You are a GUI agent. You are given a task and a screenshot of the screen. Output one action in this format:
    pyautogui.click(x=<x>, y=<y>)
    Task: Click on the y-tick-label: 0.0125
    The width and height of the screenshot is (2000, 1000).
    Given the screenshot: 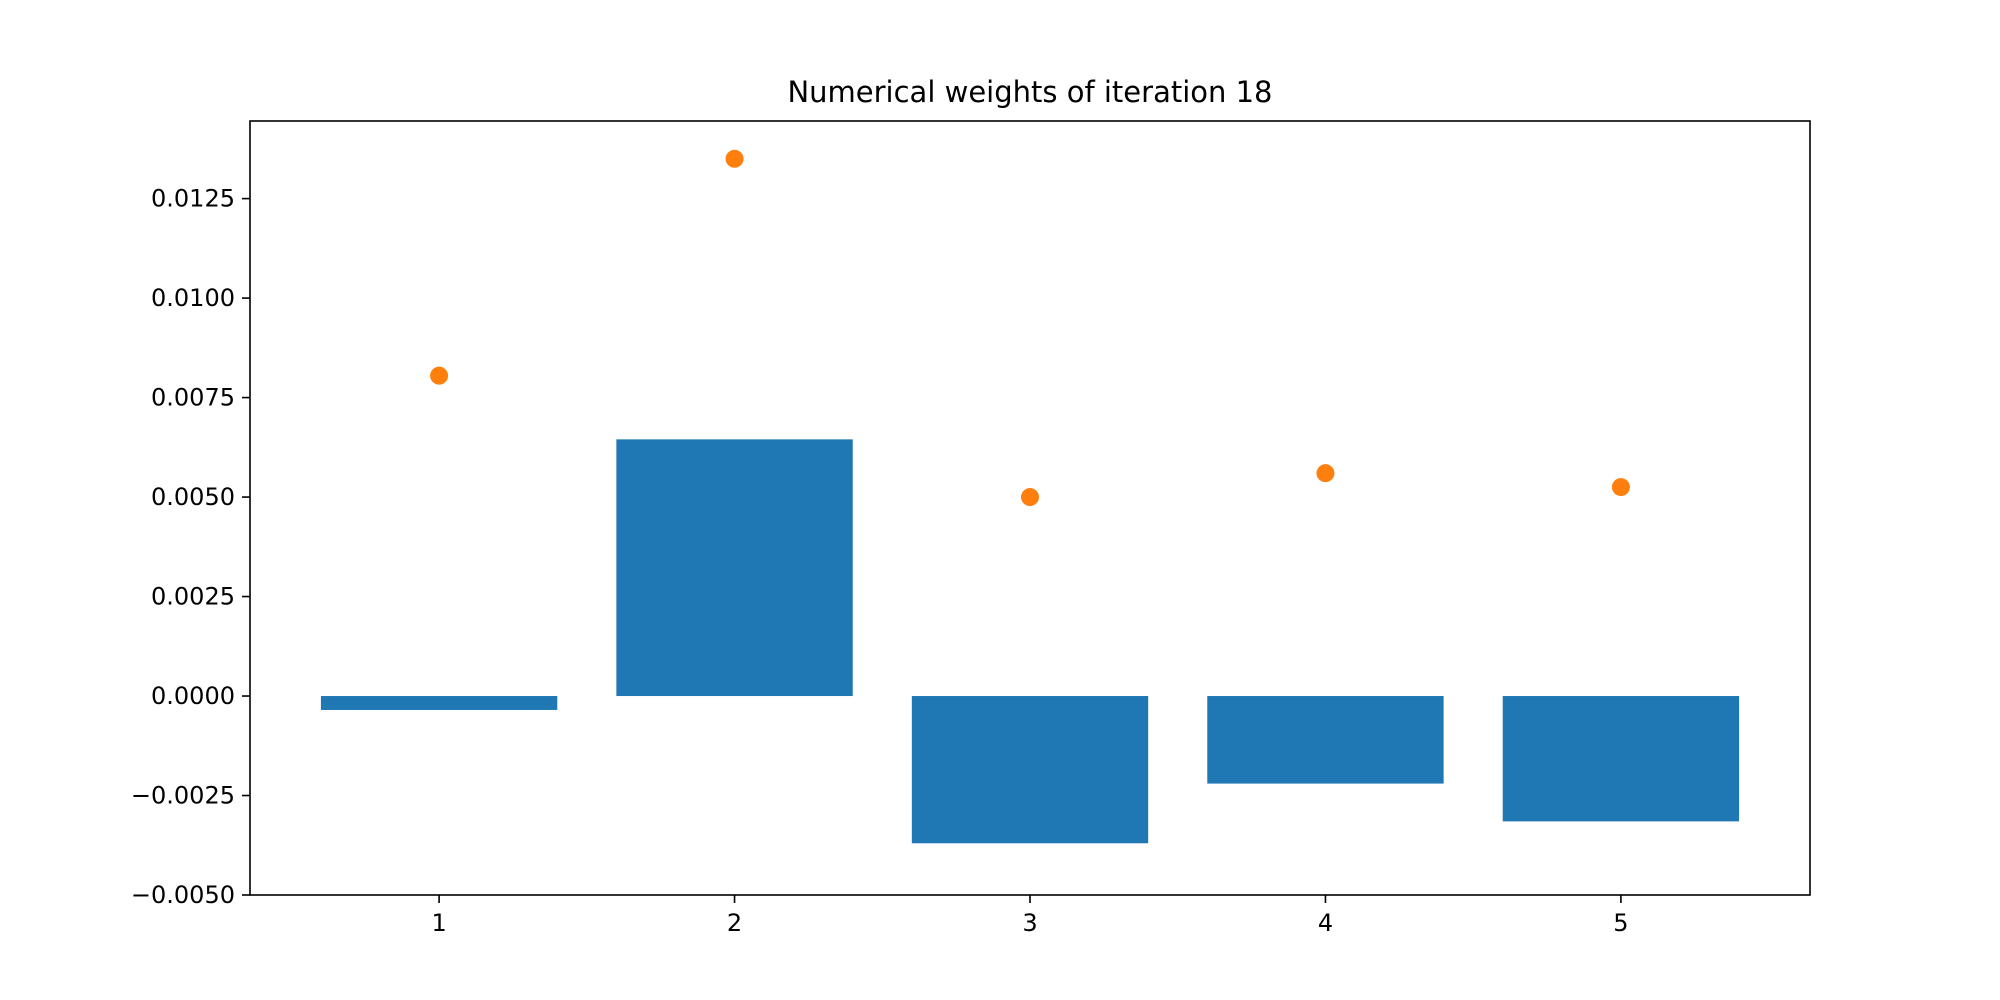 What is the action you would take?
    pyautogui.click(x=193, y=199)
    